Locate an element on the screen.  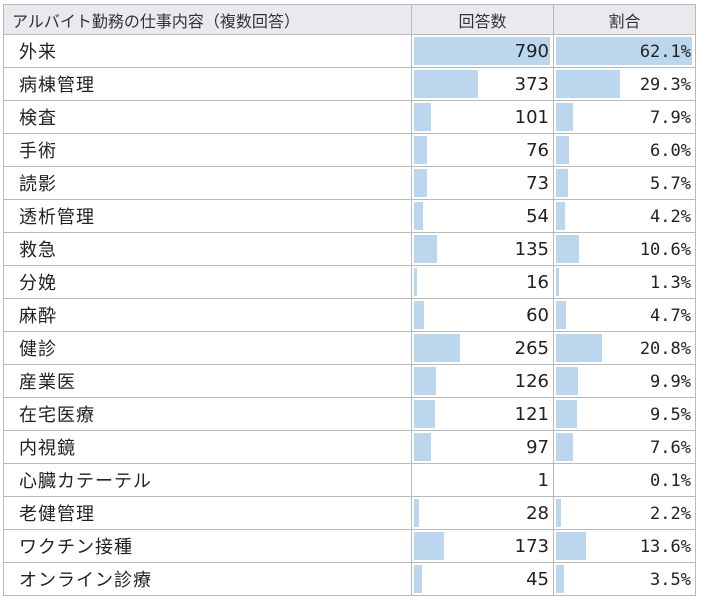
count-value: 45 is located at coordinates (537, 579).